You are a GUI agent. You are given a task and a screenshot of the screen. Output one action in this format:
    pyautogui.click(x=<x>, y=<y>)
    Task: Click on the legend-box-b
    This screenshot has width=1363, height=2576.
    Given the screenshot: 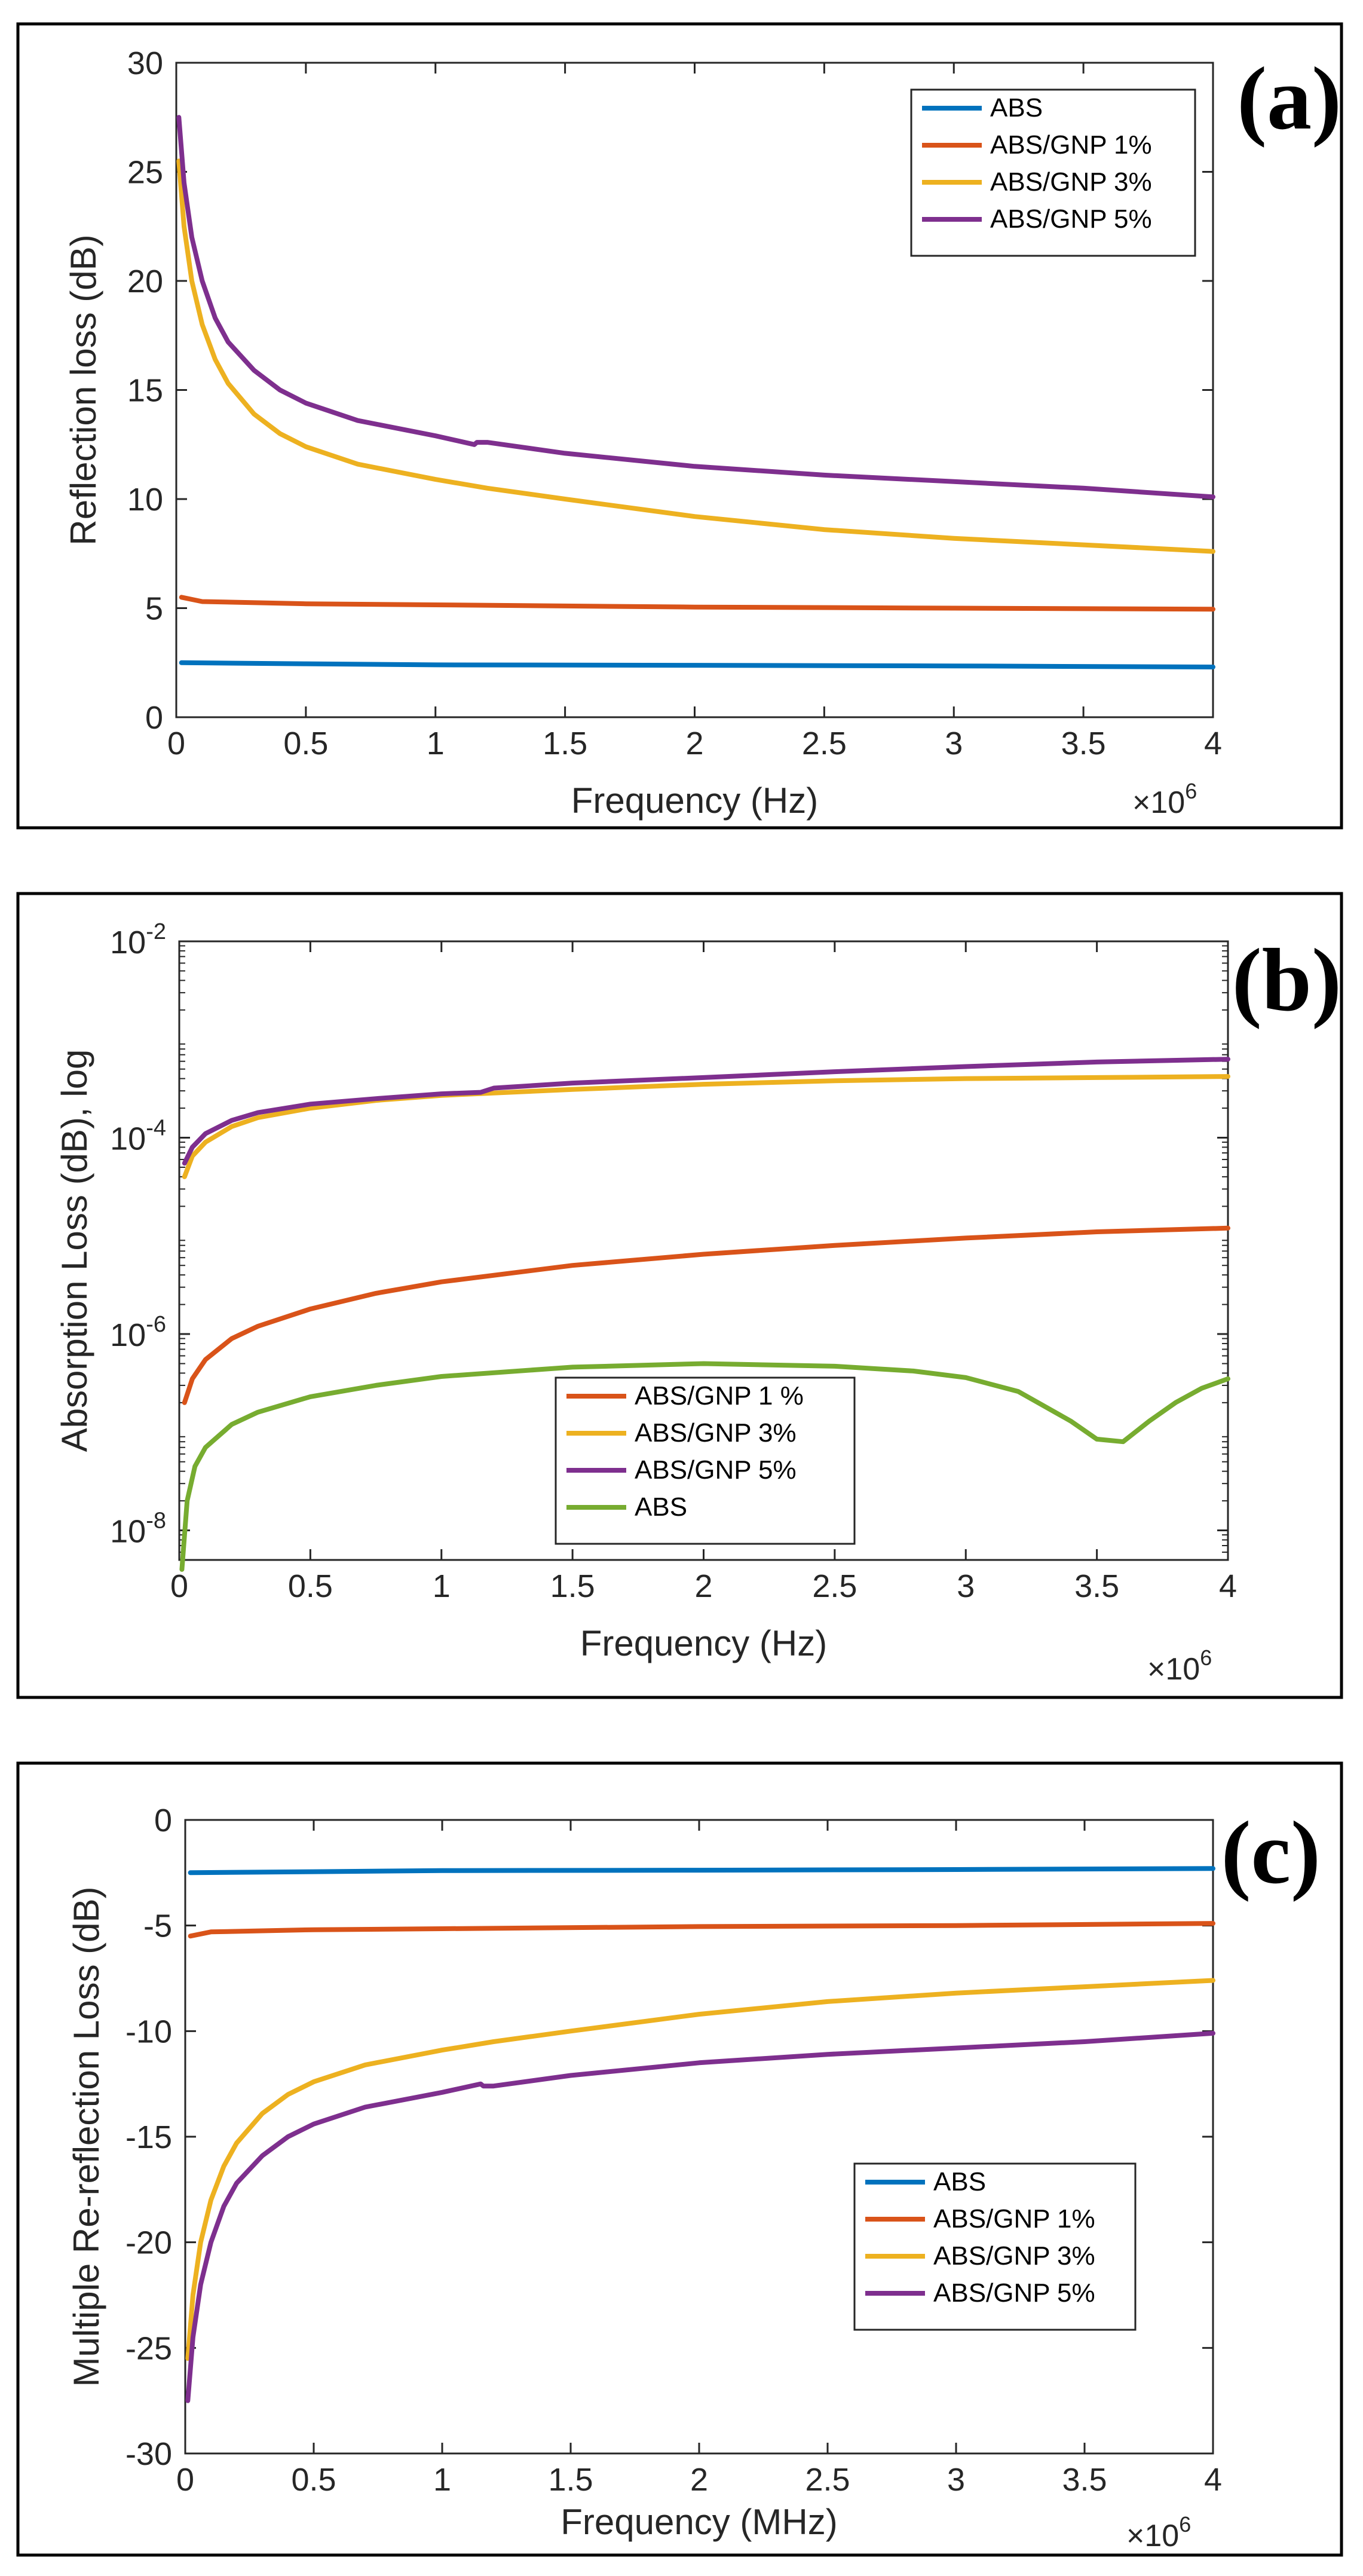 What is the action you would take?
    pyautogui.click(x=705, y=1460)
    